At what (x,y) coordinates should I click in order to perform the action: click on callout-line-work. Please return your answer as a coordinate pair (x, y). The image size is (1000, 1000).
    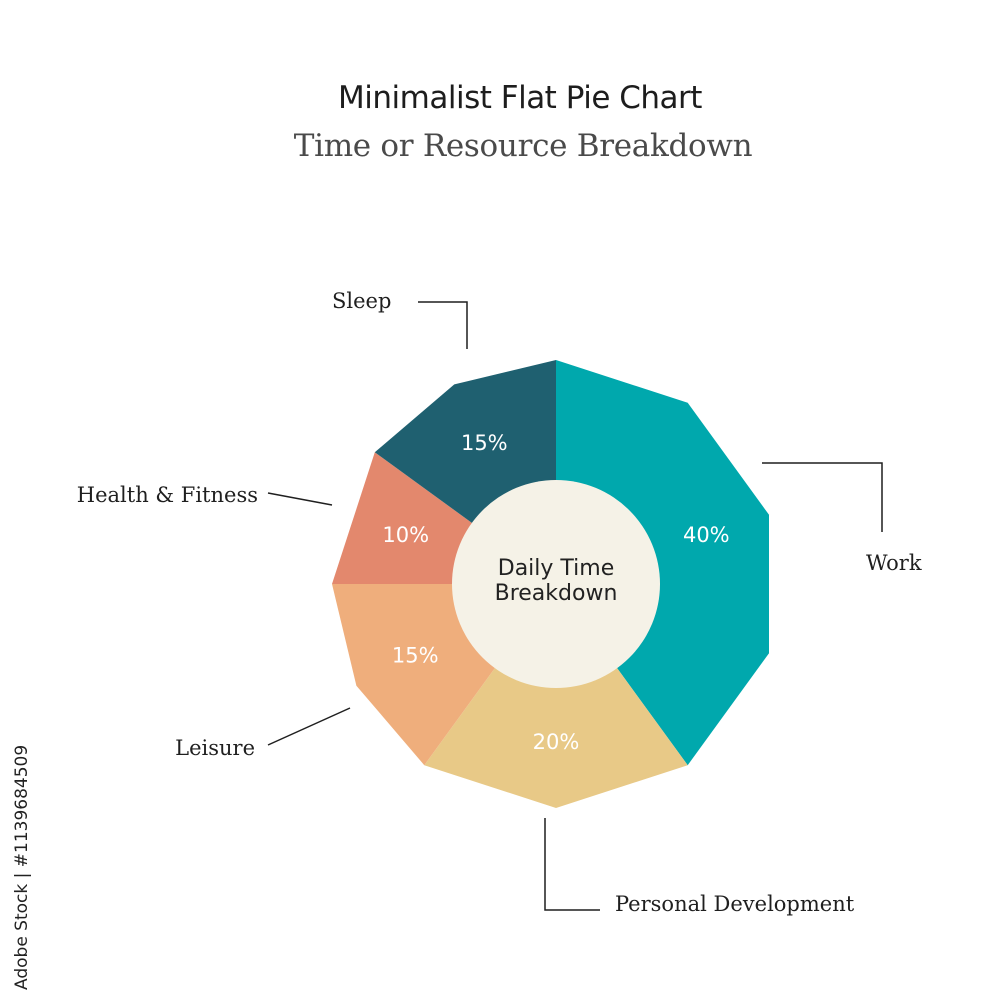
    Looking at the image, I should click on (822, 497).